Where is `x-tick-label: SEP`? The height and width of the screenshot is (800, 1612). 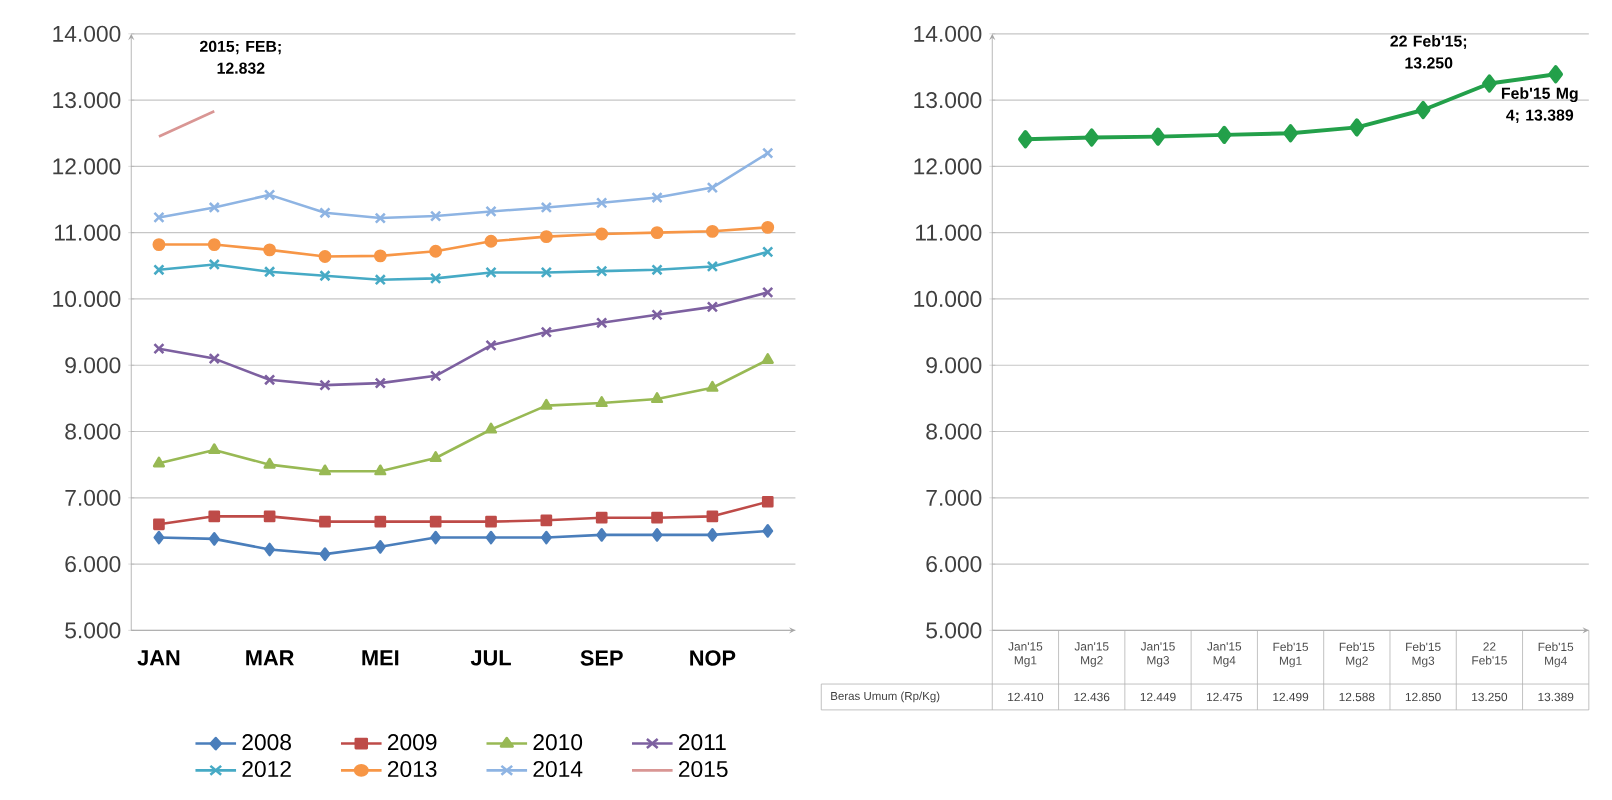
x-tick-label: SEP is located at coordinates (601, 658).